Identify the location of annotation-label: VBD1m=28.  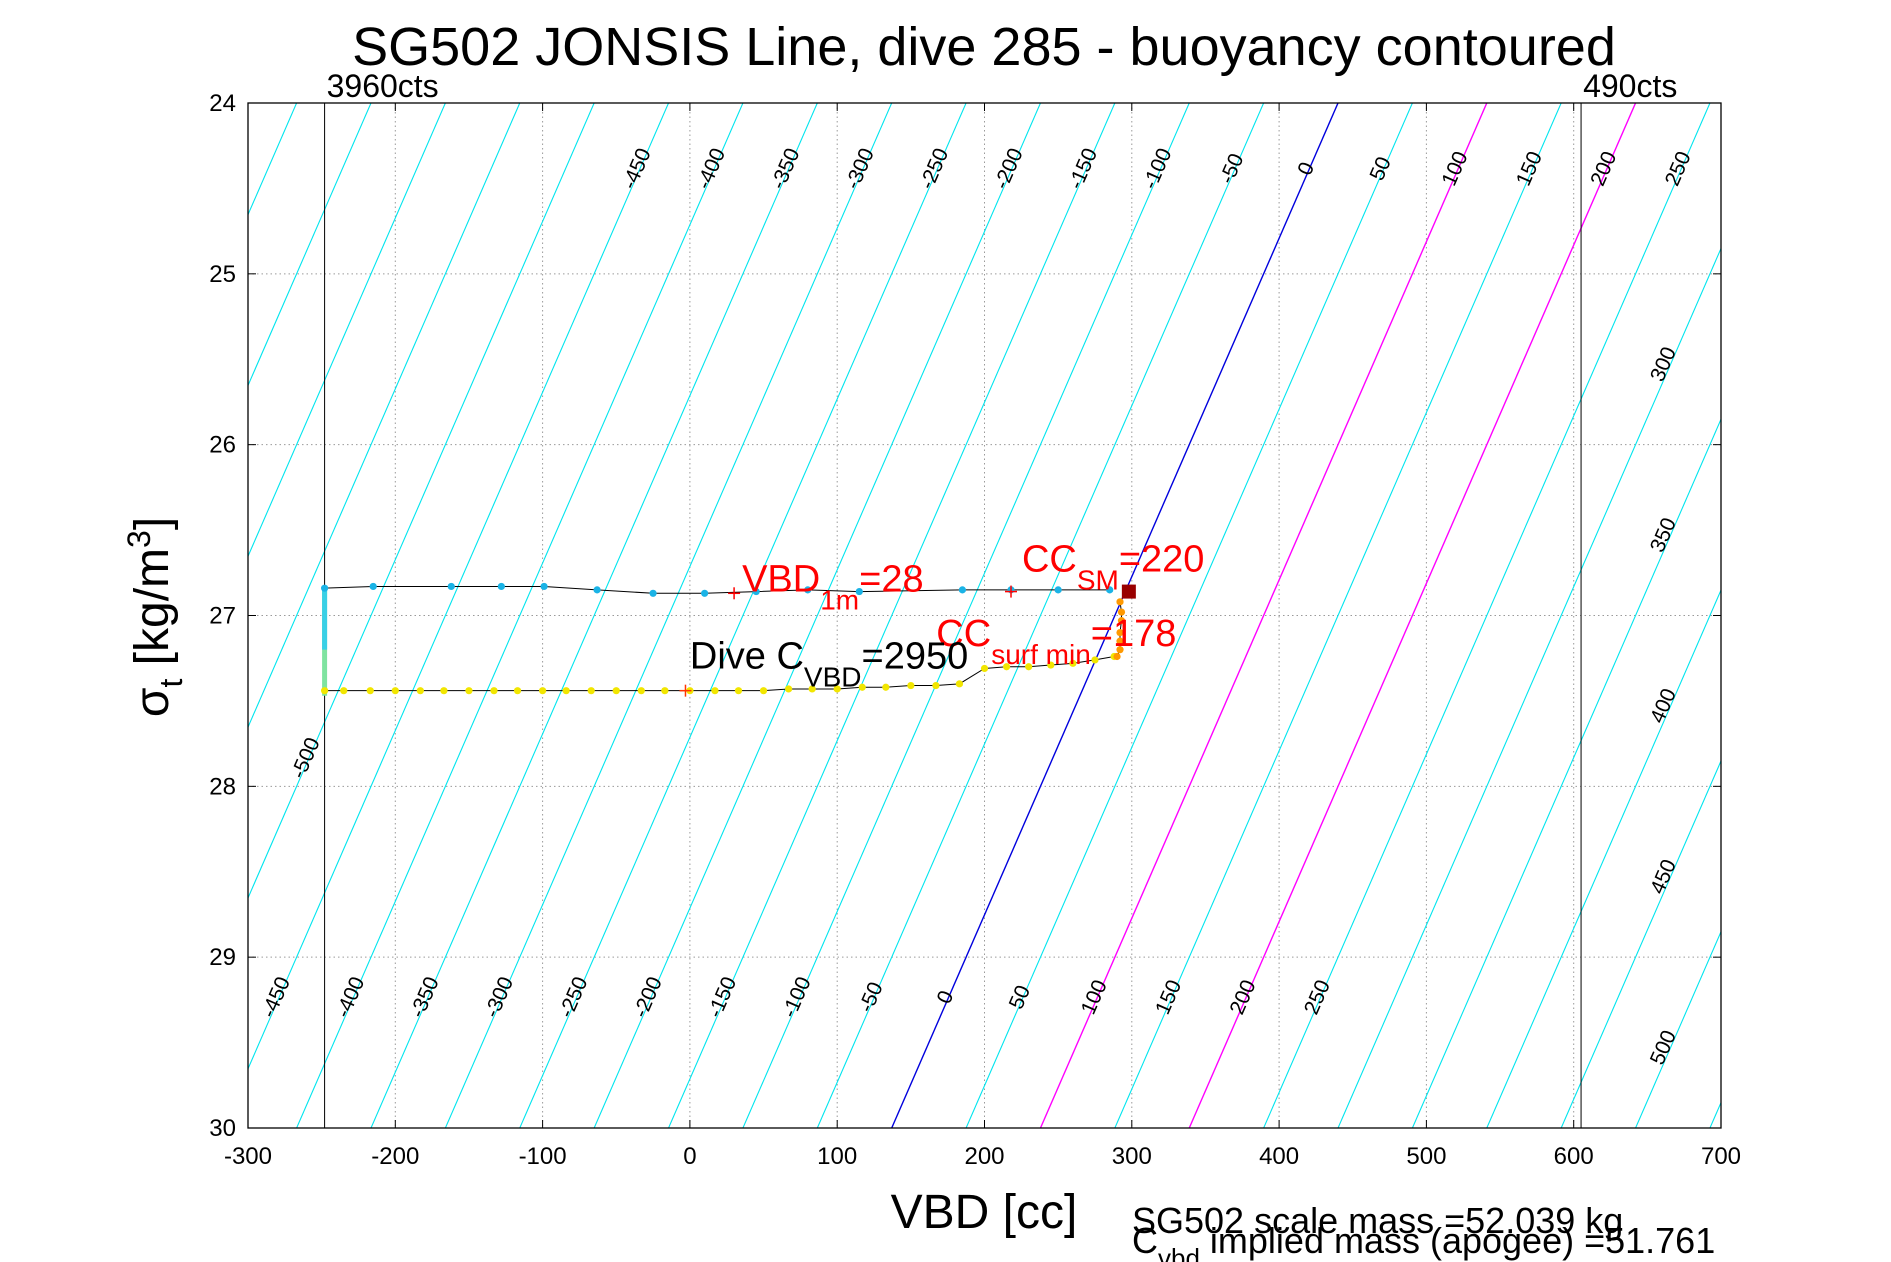
(833, 586).